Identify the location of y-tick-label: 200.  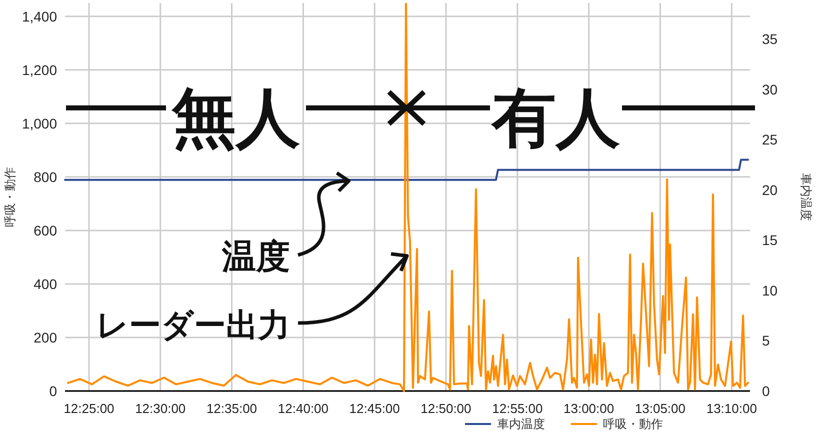
(46, 337).